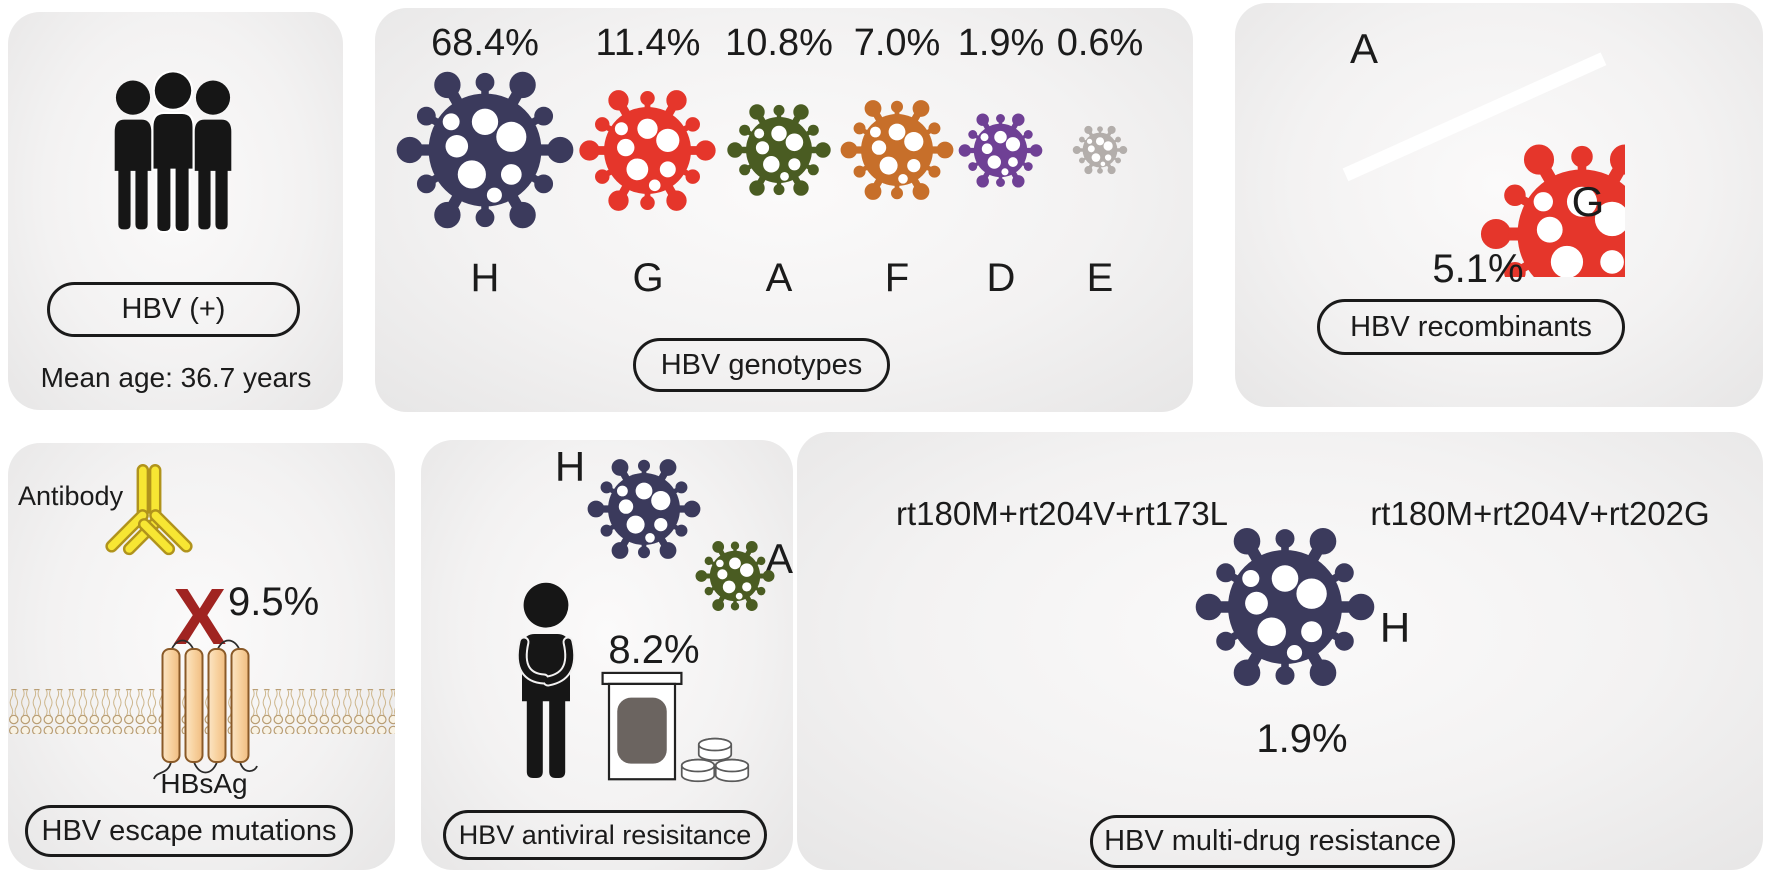 The image size is (1772, 875). Describe the element at coordinates (1100, 43) in the screenshot. I see `genotype-percent: 0.6%` at that location.